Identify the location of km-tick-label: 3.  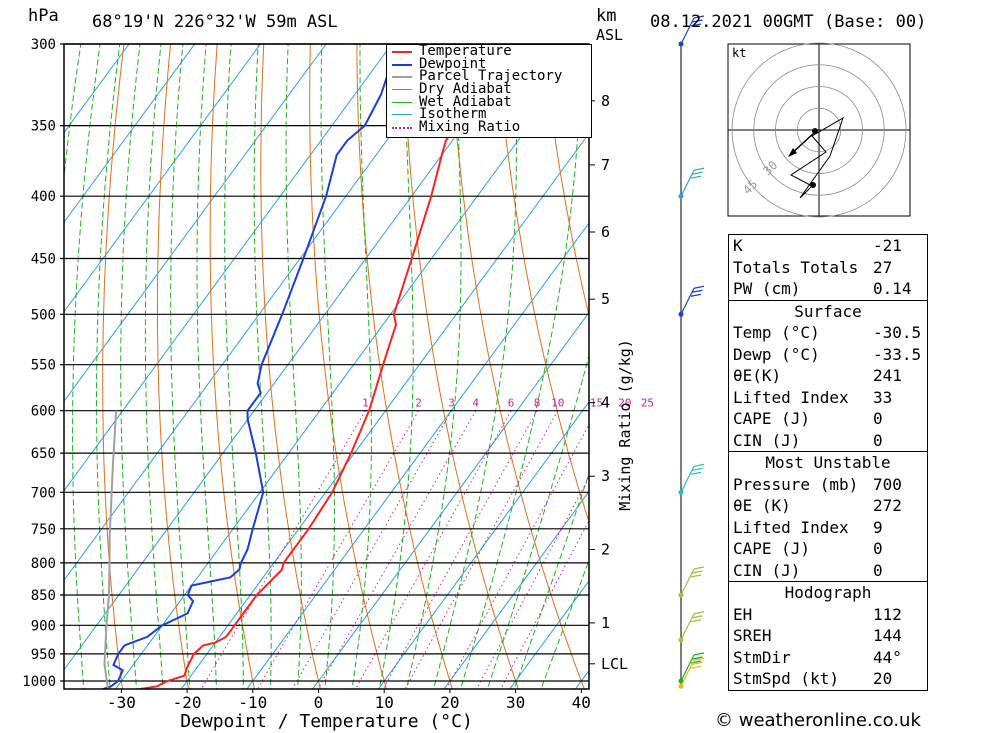
(605, 476).